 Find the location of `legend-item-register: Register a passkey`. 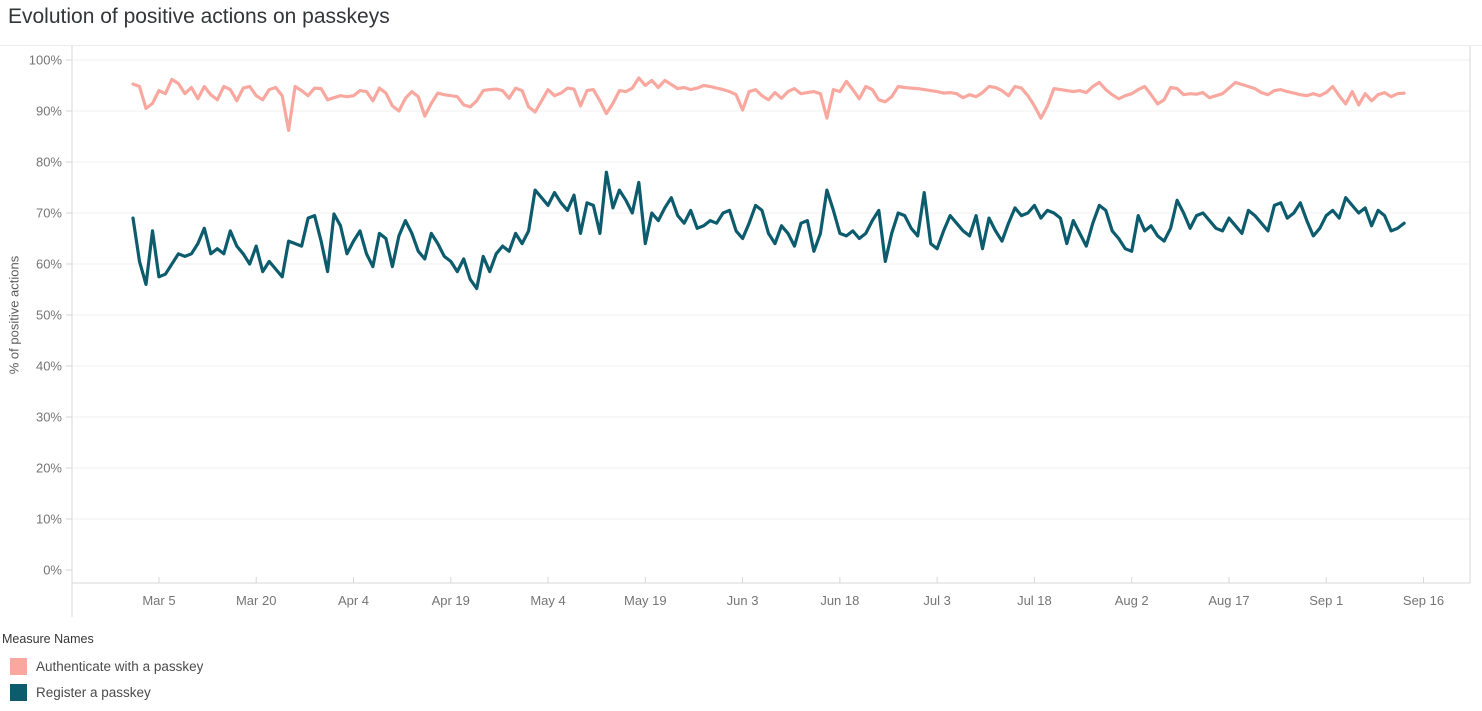

legend-item-register: Register a passkey is located at coordinates (101, 692).